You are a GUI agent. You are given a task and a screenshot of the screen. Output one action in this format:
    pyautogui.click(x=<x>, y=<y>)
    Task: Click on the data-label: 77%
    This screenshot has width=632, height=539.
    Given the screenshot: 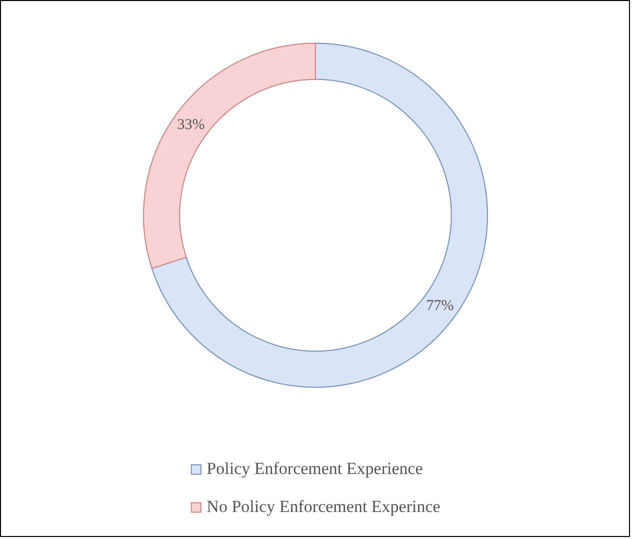 What is the action you would take?
    pyautogui.click(x=440, y=306)
    